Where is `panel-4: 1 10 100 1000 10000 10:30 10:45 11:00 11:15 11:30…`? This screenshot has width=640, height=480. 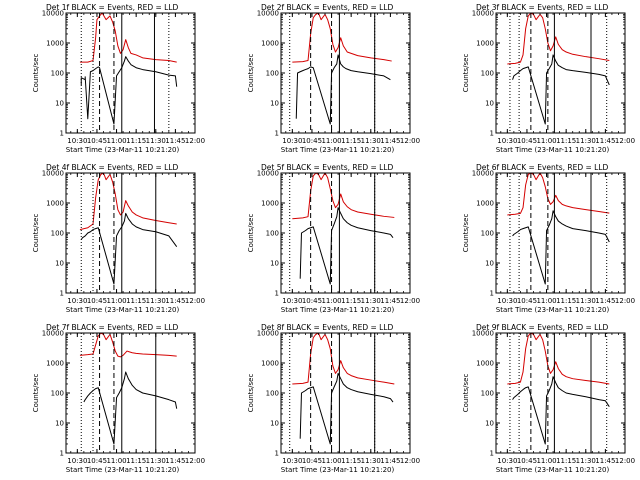
panel-4: 1 10 100 1000 10000 10:30 10:45 11:00 11:15 11:30… is located at coordinates (118, 238).